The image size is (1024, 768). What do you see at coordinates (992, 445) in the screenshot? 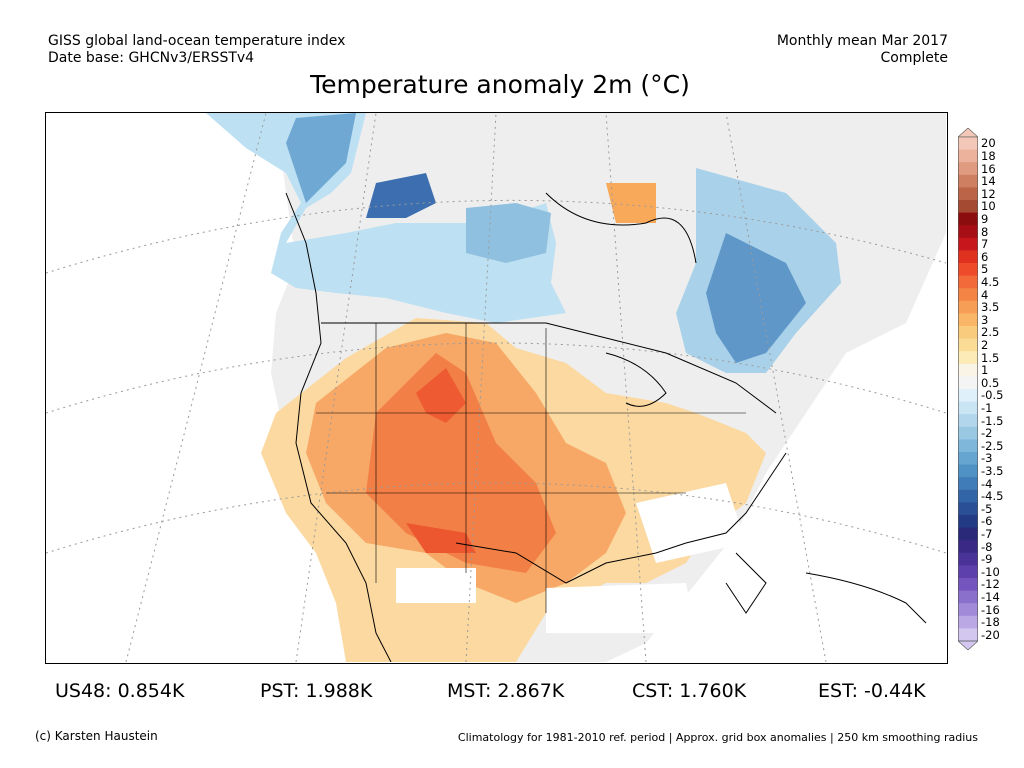
I see `colorbar-tick-label: -2.5` at bounding box center [992, 445].